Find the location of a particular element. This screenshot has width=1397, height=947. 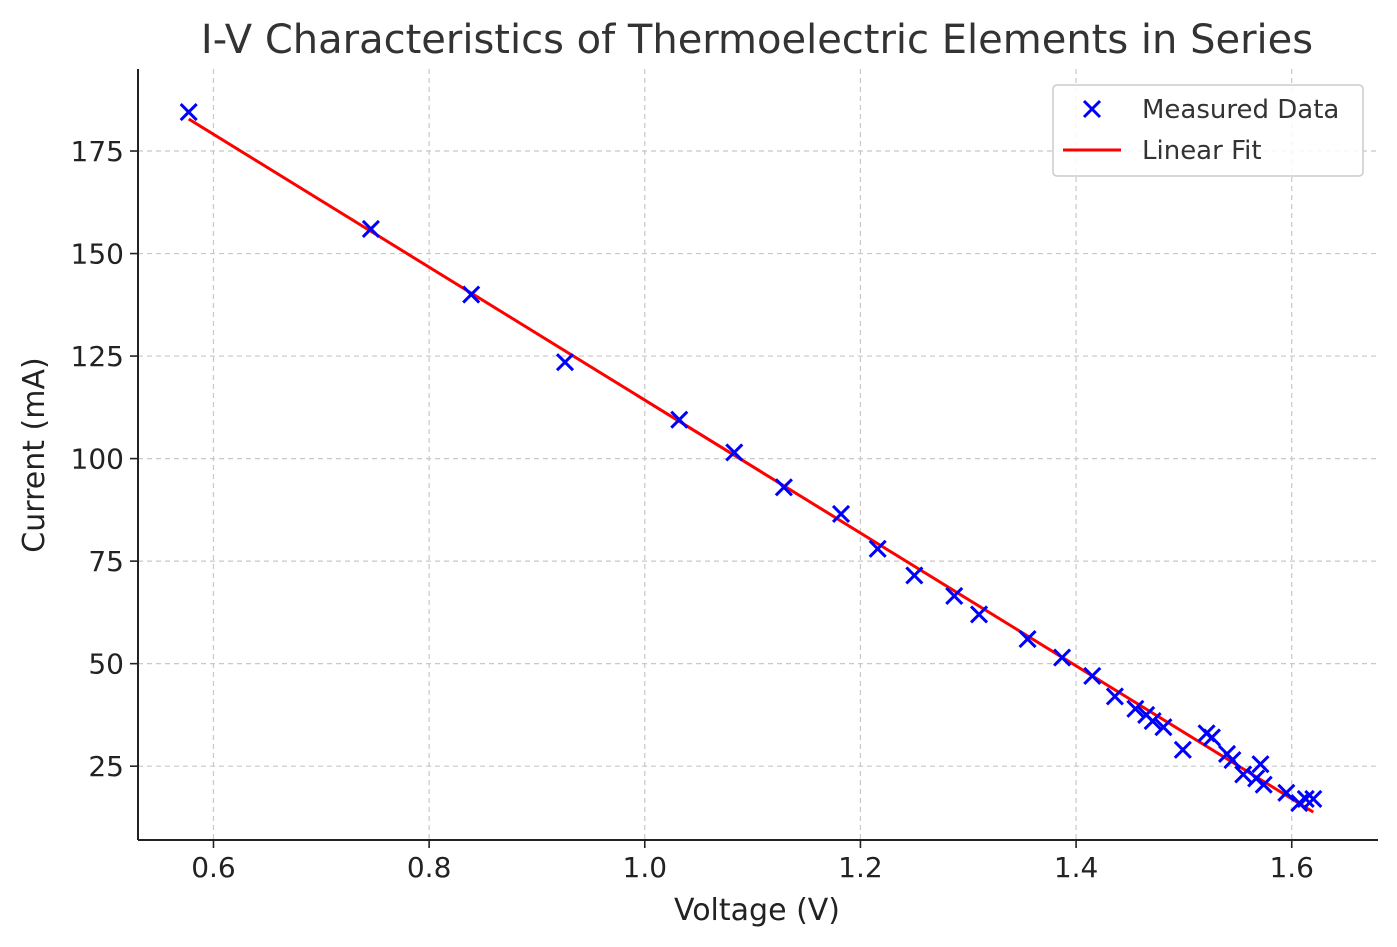

y-tick-label: 100 is located at coordinates (97, 459).